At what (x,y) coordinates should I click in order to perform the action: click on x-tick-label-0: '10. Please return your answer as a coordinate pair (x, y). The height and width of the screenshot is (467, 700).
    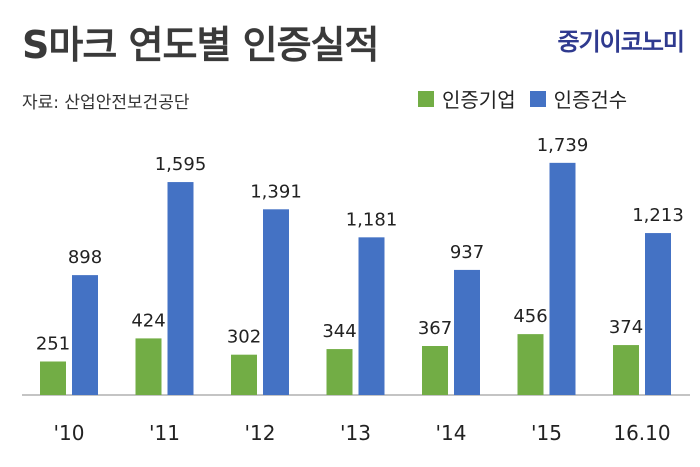
    Looking at the image, I should click on (69, 433).